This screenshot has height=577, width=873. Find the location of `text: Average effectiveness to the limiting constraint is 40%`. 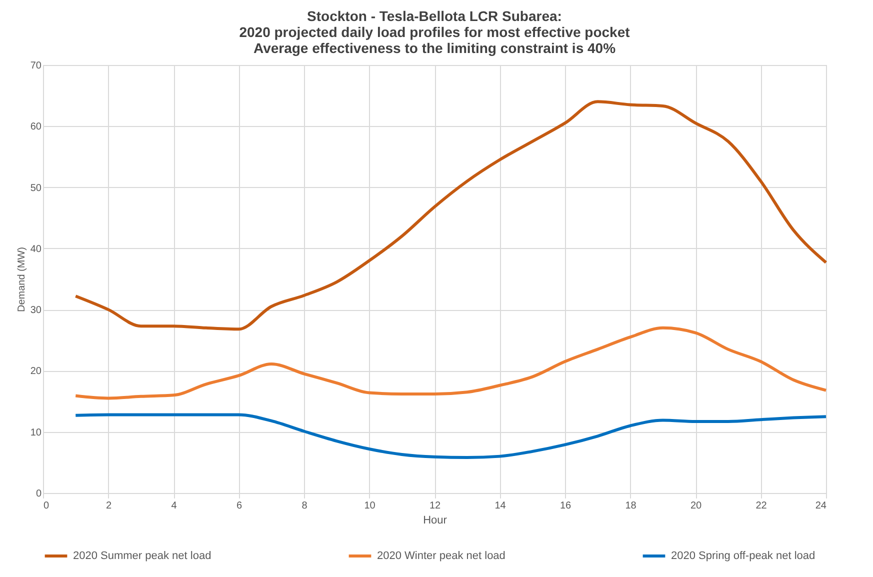

text: Average effectiveness to the limiting constraint is 40% is located at coordinates (434, 48).